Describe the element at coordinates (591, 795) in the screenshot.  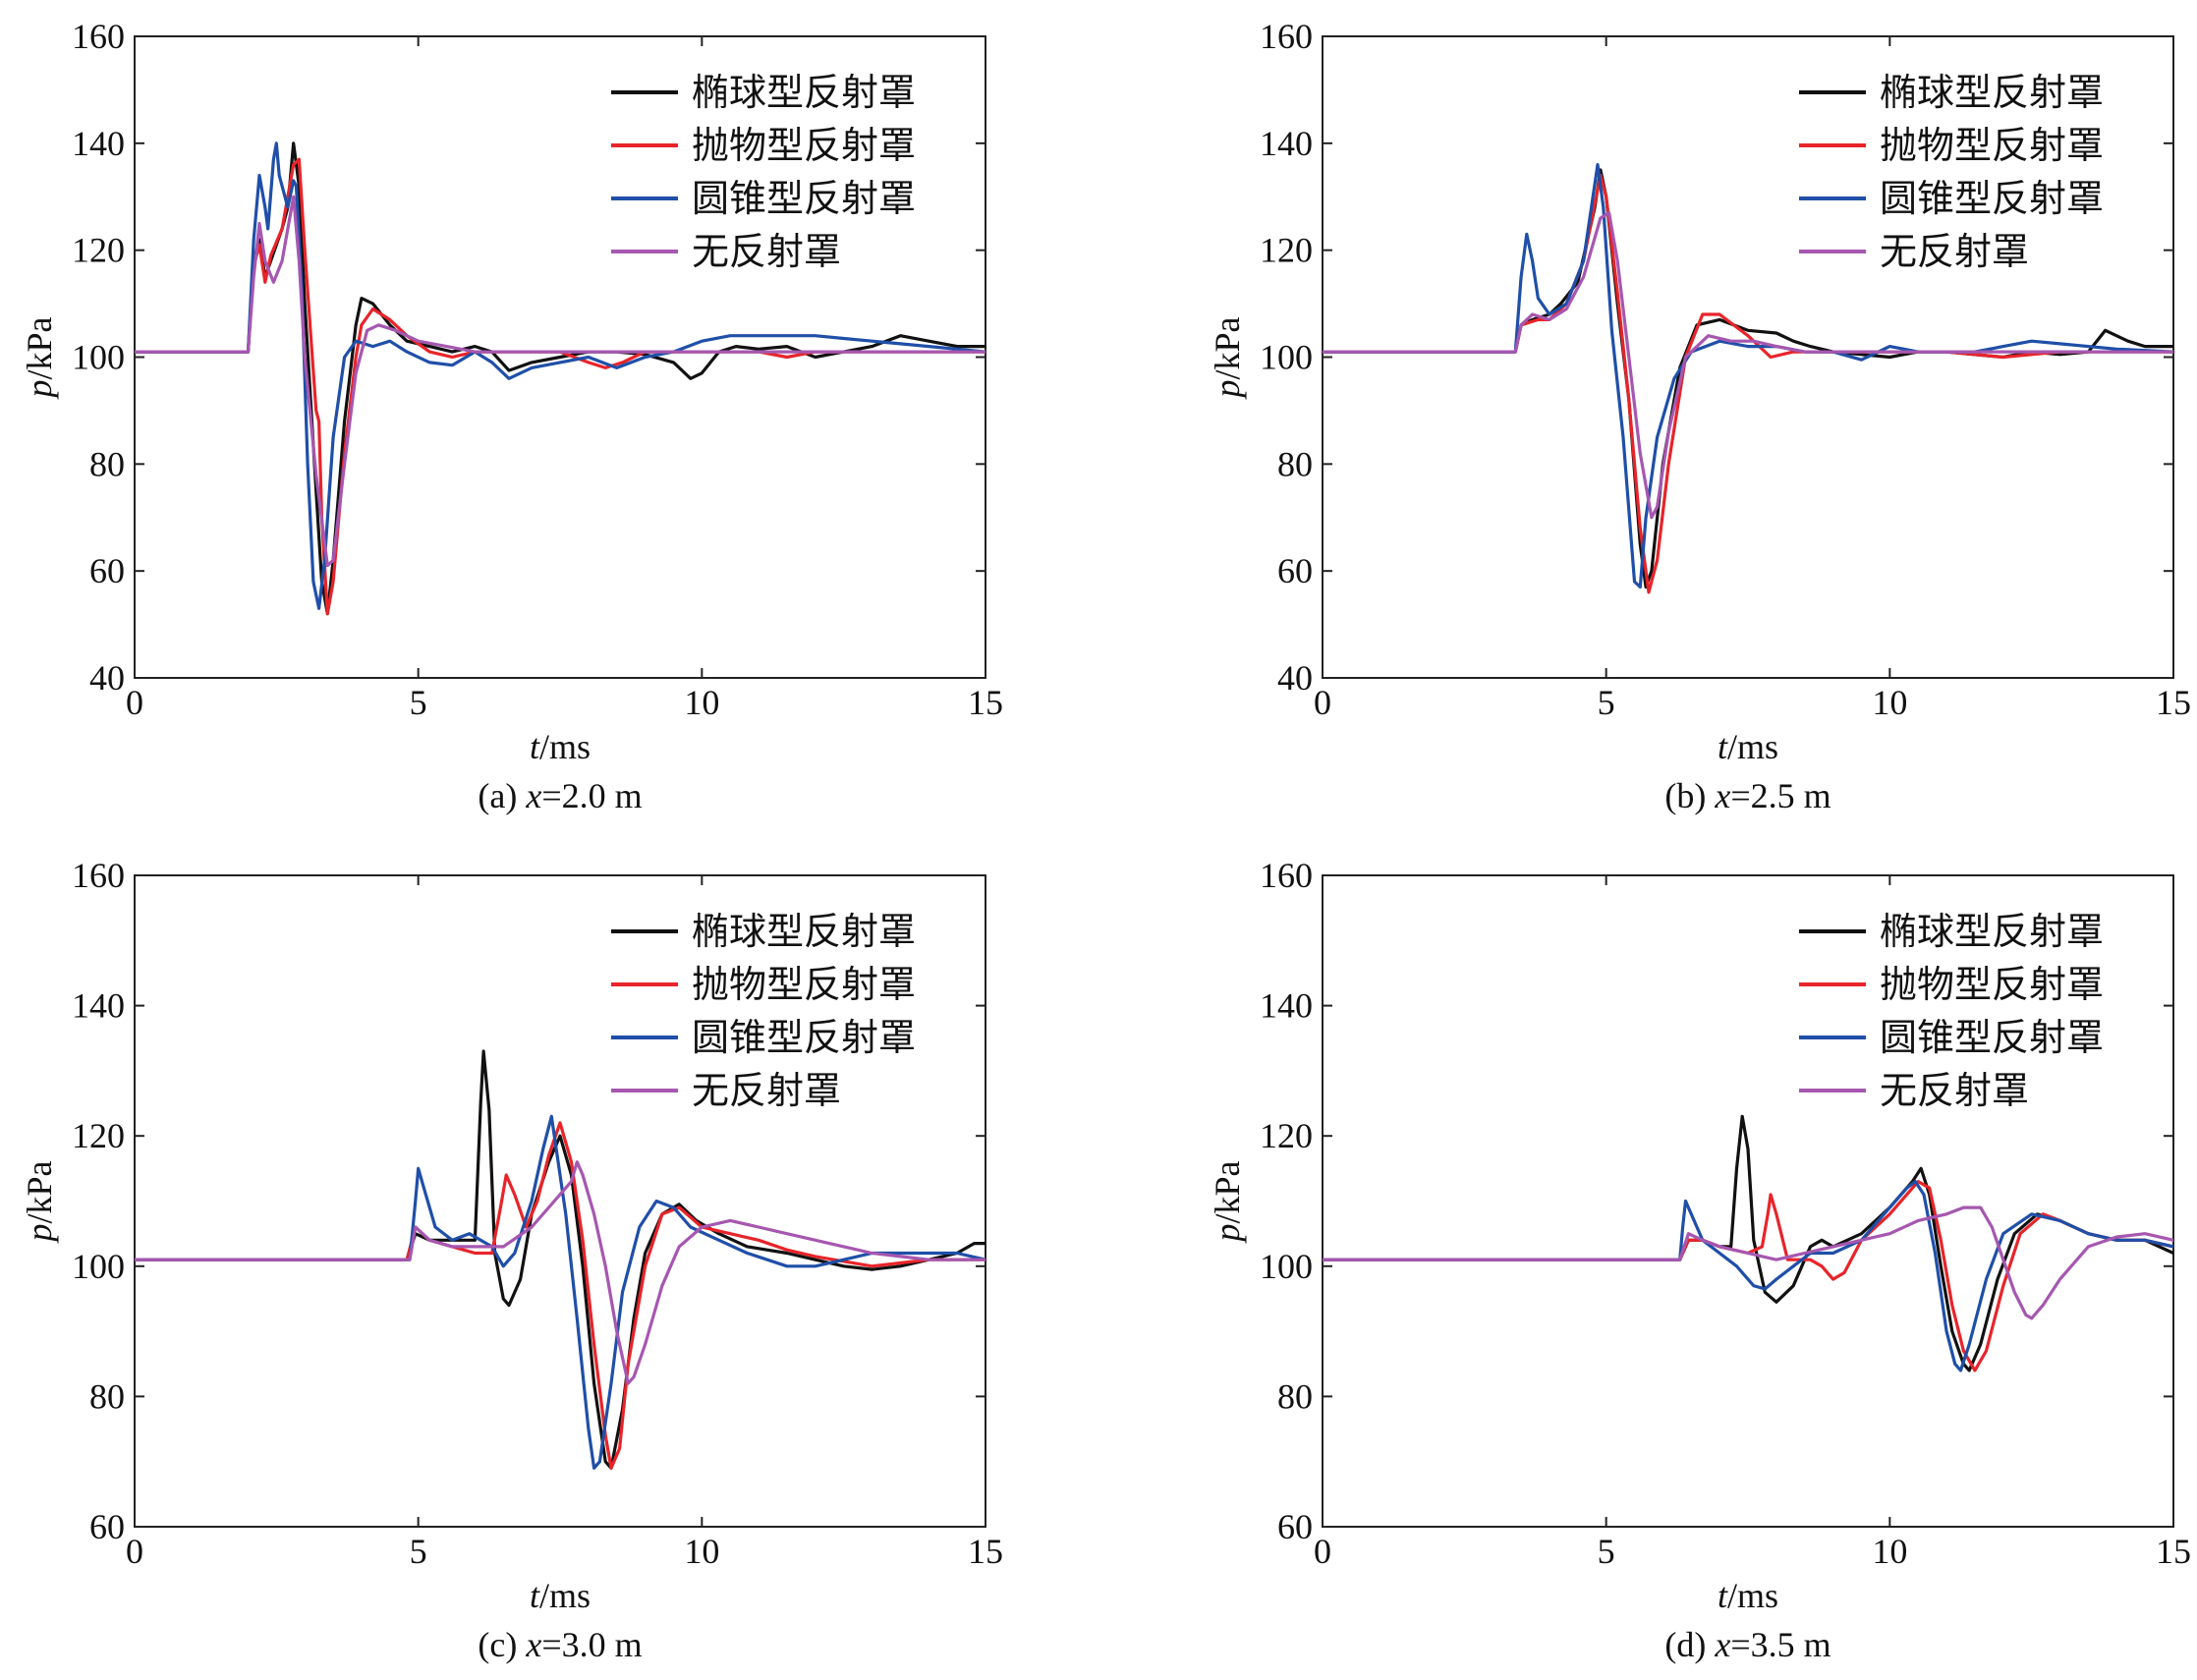
I see `chart-a-caption-suffix: =2.0 m` at that location.